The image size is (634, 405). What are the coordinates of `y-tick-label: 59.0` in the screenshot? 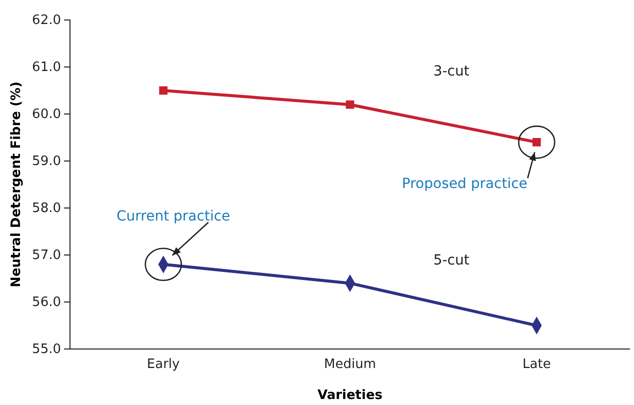 It's located at (46, 162).